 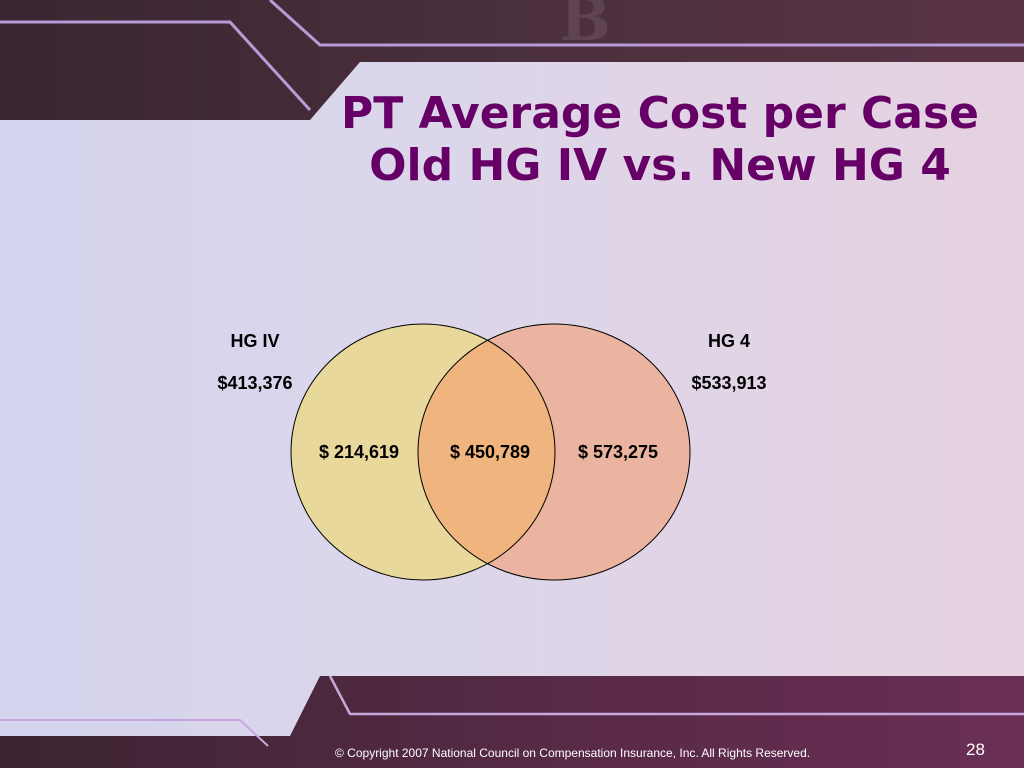 I want to click on hg-4-total: $533,913, so click(x=729, y=383).